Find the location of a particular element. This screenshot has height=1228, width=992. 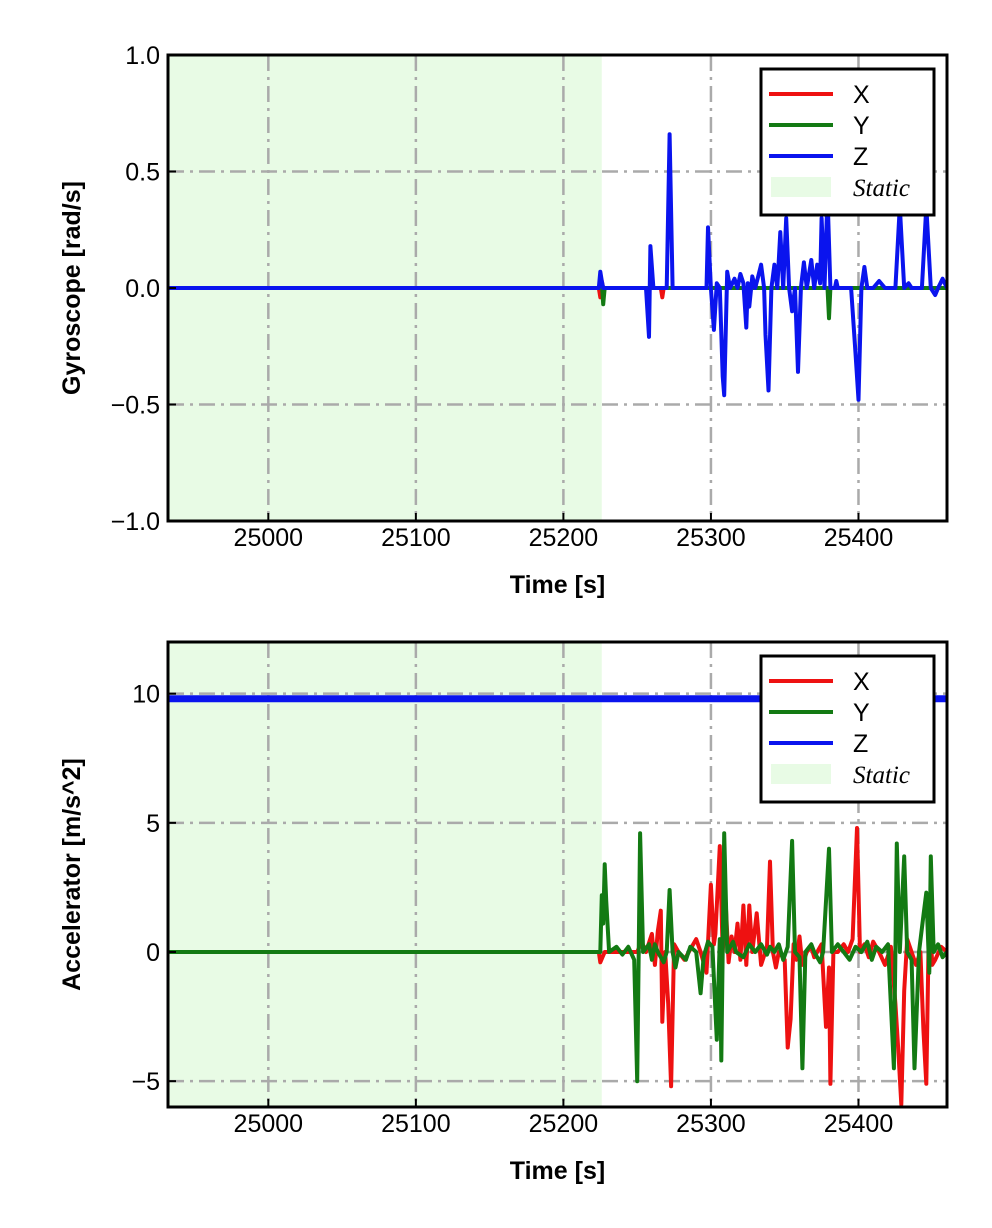

gyro-legend-swatch-static is located at coordinates (801, 187).